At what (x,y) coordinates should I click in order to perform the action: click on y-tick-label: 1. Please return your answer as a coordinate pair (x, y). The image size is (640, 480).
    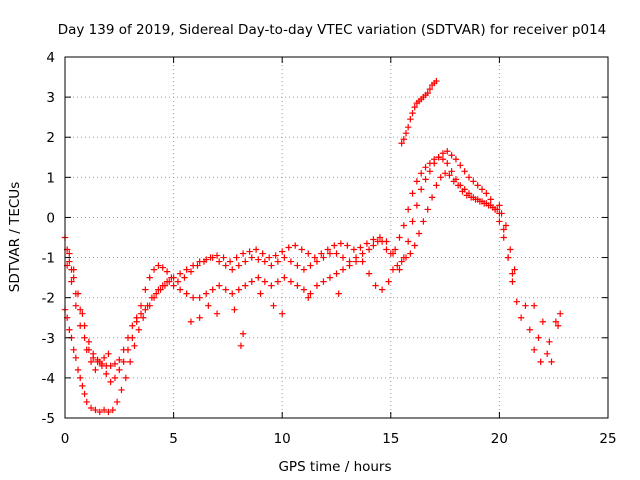
    Looking at the image, I should click on (50, 178).